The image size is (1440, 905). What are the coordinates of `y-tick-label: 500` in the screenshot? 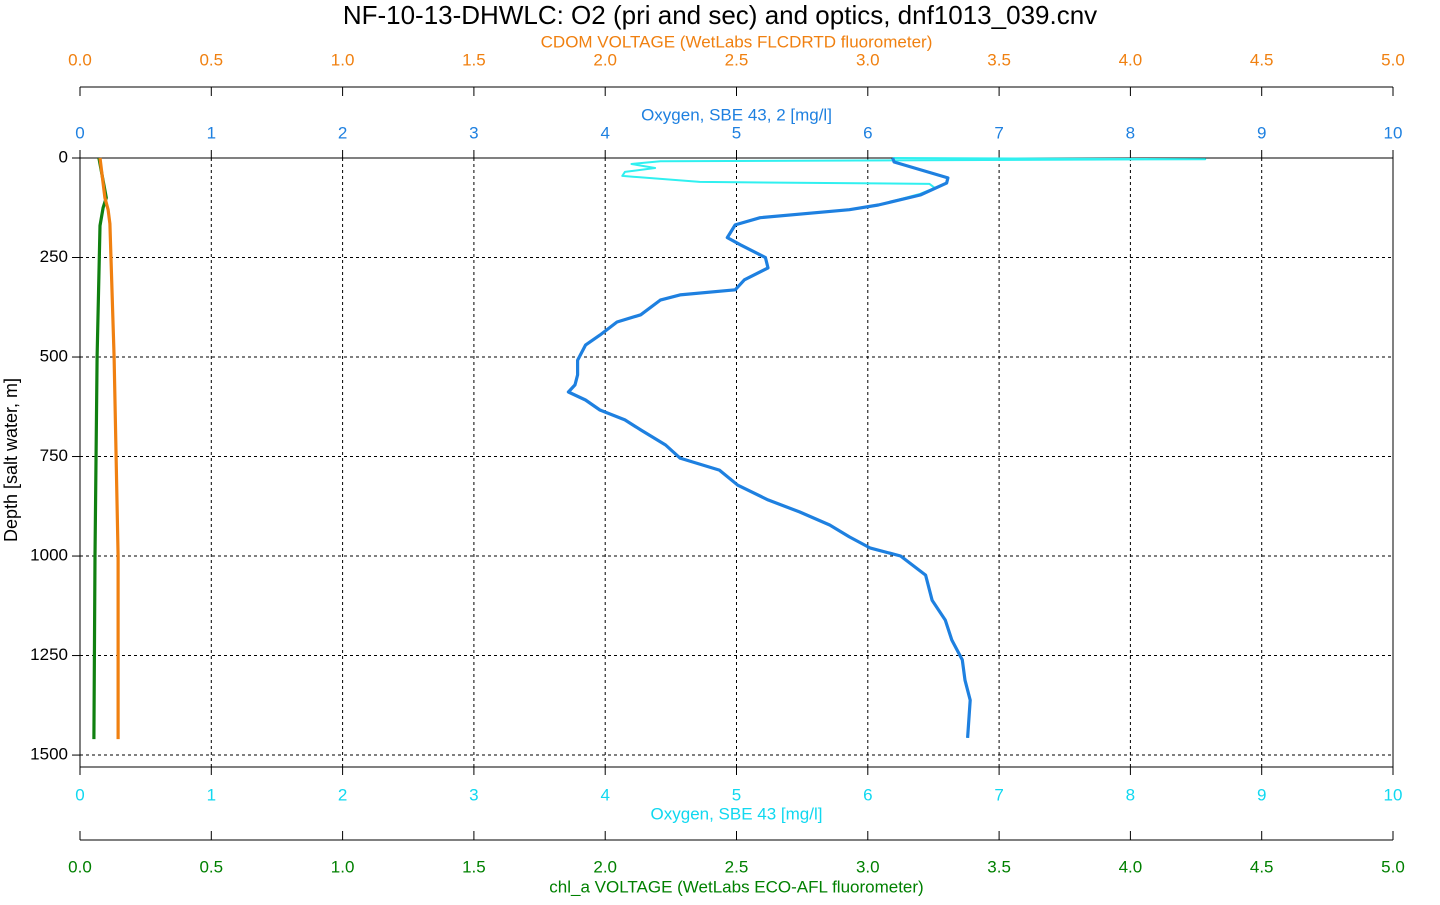 It's located at (54, 356).